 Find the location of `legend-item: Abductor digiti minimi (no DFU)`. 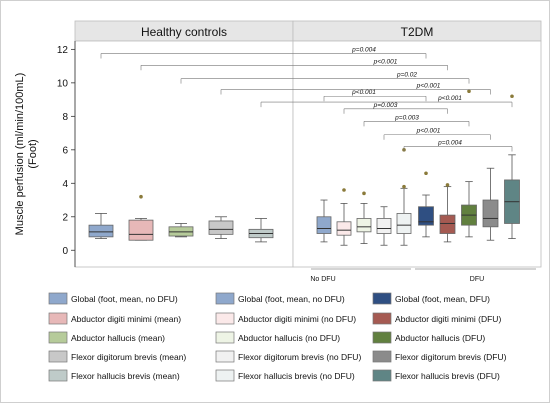

legend-item: Abductor digiti minimi (no DFU) is located at coordinates (285, 318).